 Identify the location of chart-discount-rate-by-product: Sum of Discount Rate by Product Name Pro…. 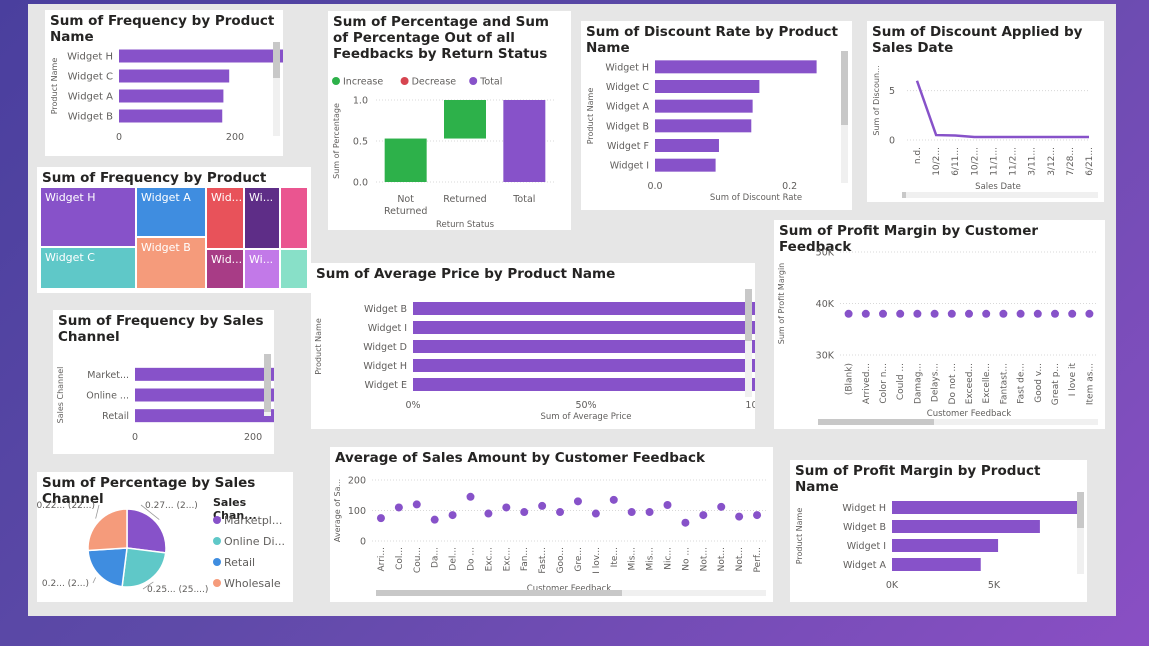
(716, 115).